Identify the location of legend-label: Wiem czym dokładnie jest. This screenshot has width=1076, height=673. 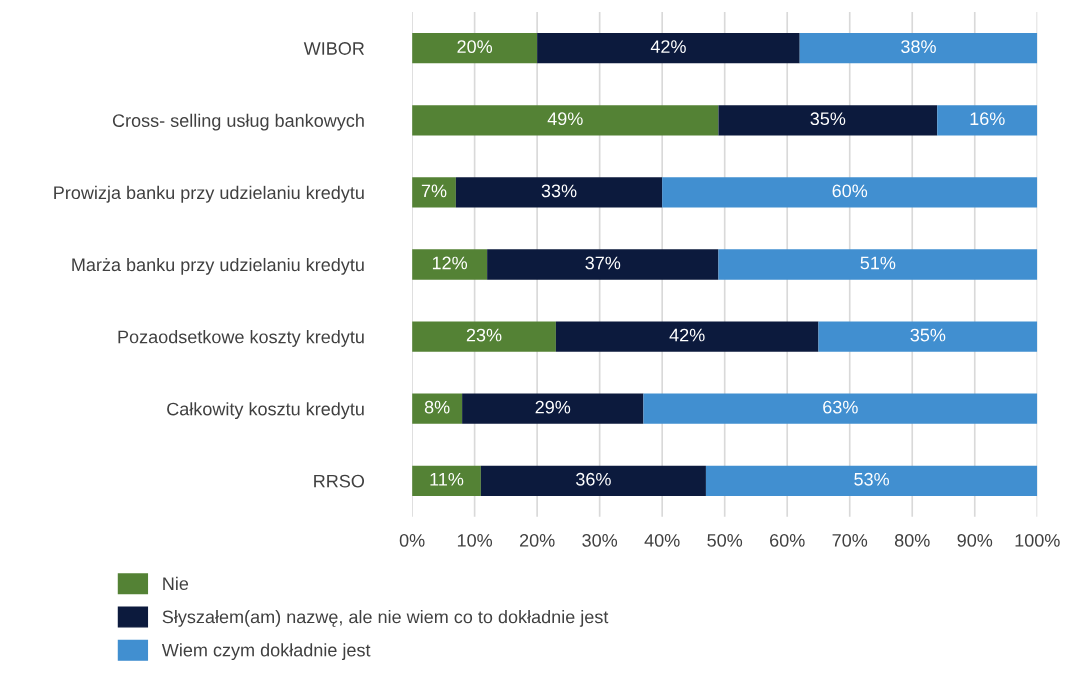
(266, 652).